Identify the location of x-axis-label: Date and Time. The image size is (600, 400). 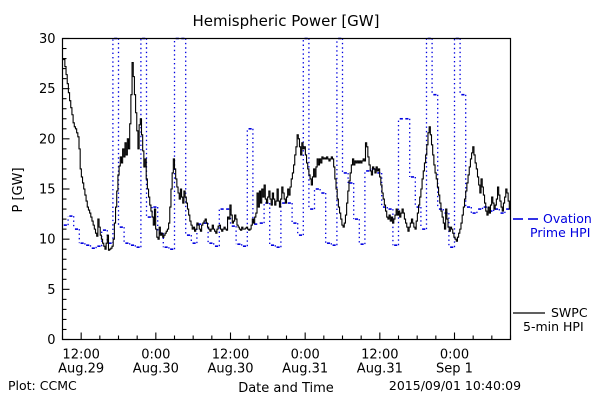
(286, 388).